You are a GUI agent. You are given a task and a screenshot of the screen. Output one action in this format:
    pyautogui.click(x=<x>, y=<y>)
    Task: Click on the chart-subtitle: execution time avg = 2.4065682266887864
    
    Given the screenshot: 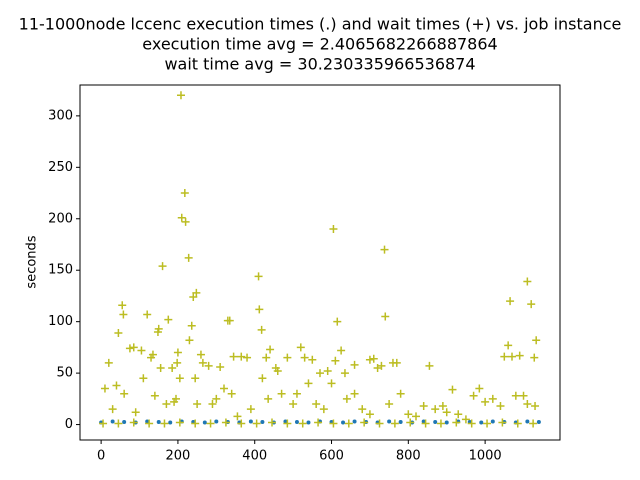 What is the action you would take?
    pyautogui.click(x=319, y=44)
    